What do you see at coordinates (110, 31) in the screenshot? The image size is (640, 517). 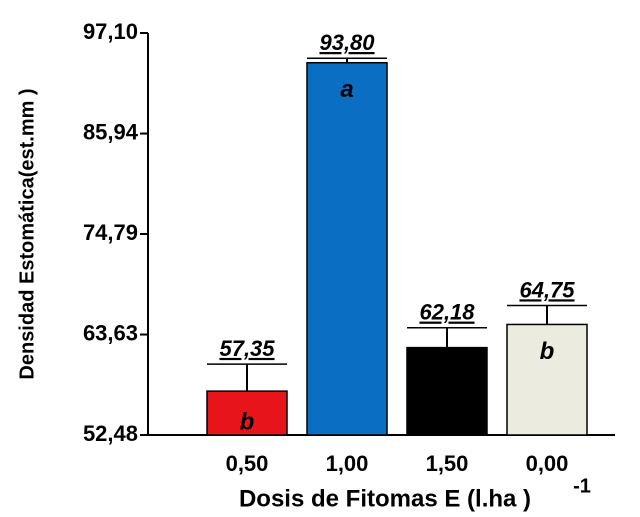 I see `y-tick-label: 97,10` at bounding box center [110, 31].